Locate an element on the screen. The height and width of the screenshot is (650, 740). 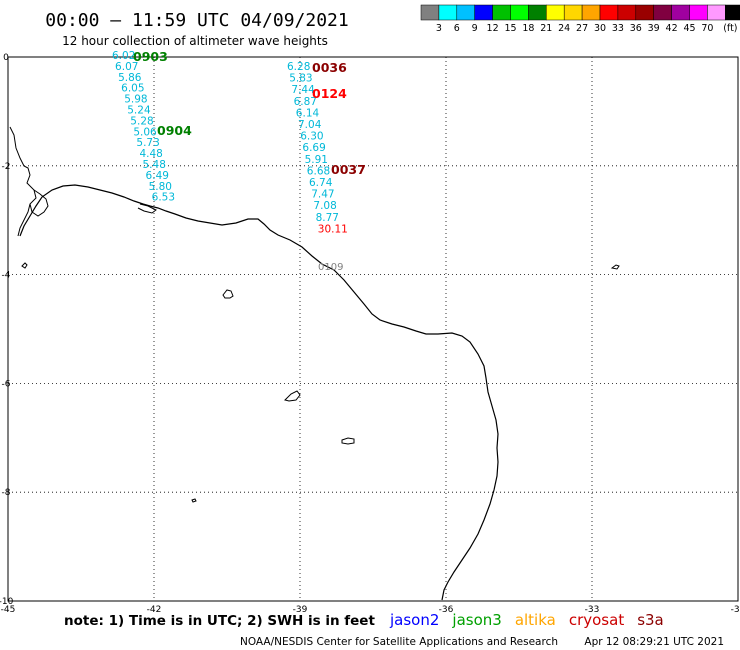
pass-time-label: 0109 is located at coordinates (330, 267).